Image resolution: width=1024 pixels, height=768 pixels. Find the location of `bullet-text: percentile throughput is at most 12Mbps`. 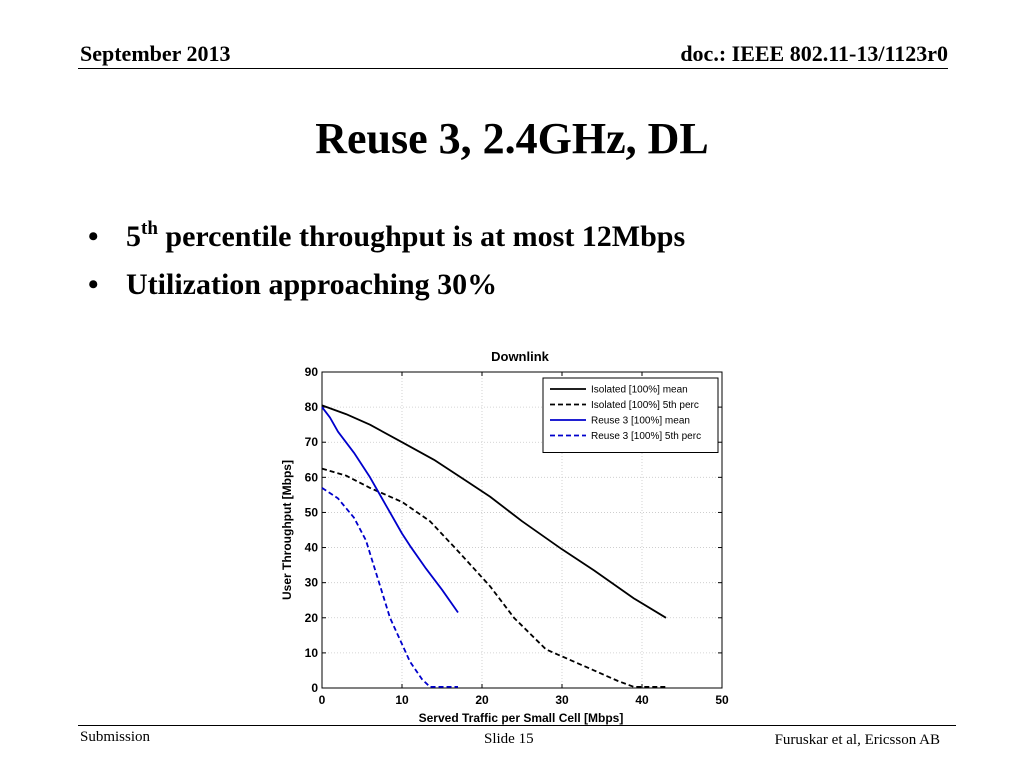

bullet-text: percentile throughput is at most 12Mbps is located at coordinates (421, 236).